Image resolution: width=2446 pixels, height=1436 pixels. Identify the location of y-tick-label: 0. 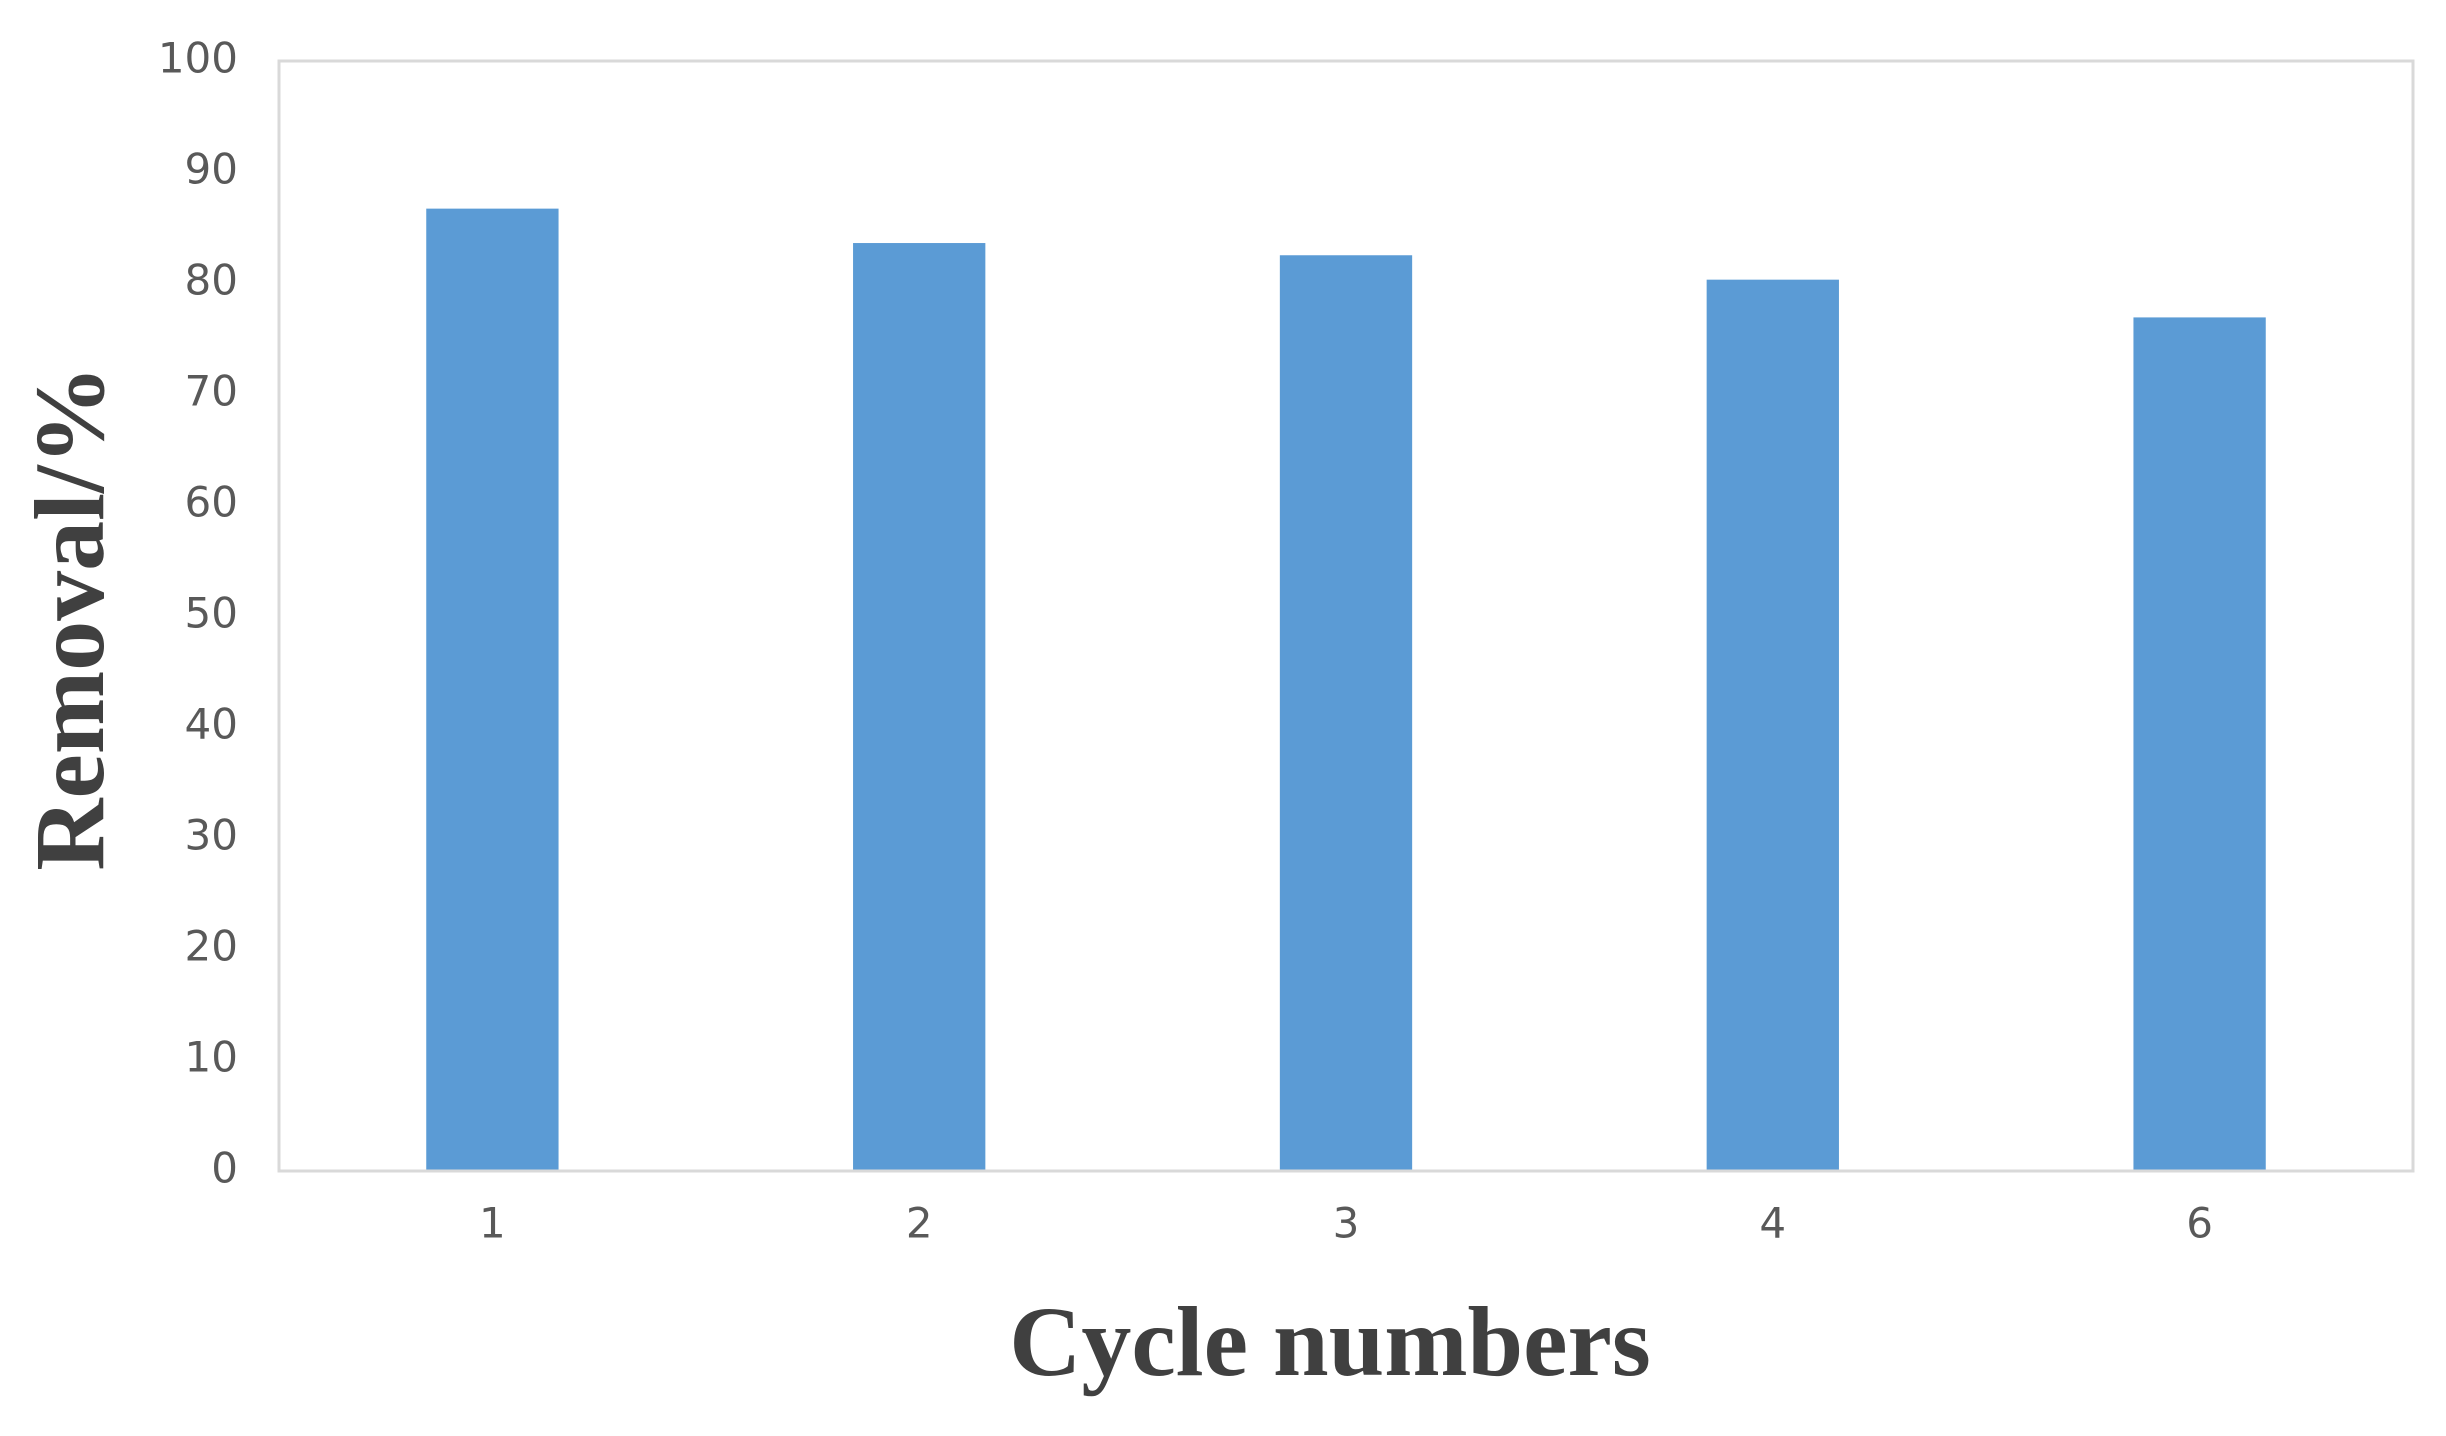
(224, 1168).